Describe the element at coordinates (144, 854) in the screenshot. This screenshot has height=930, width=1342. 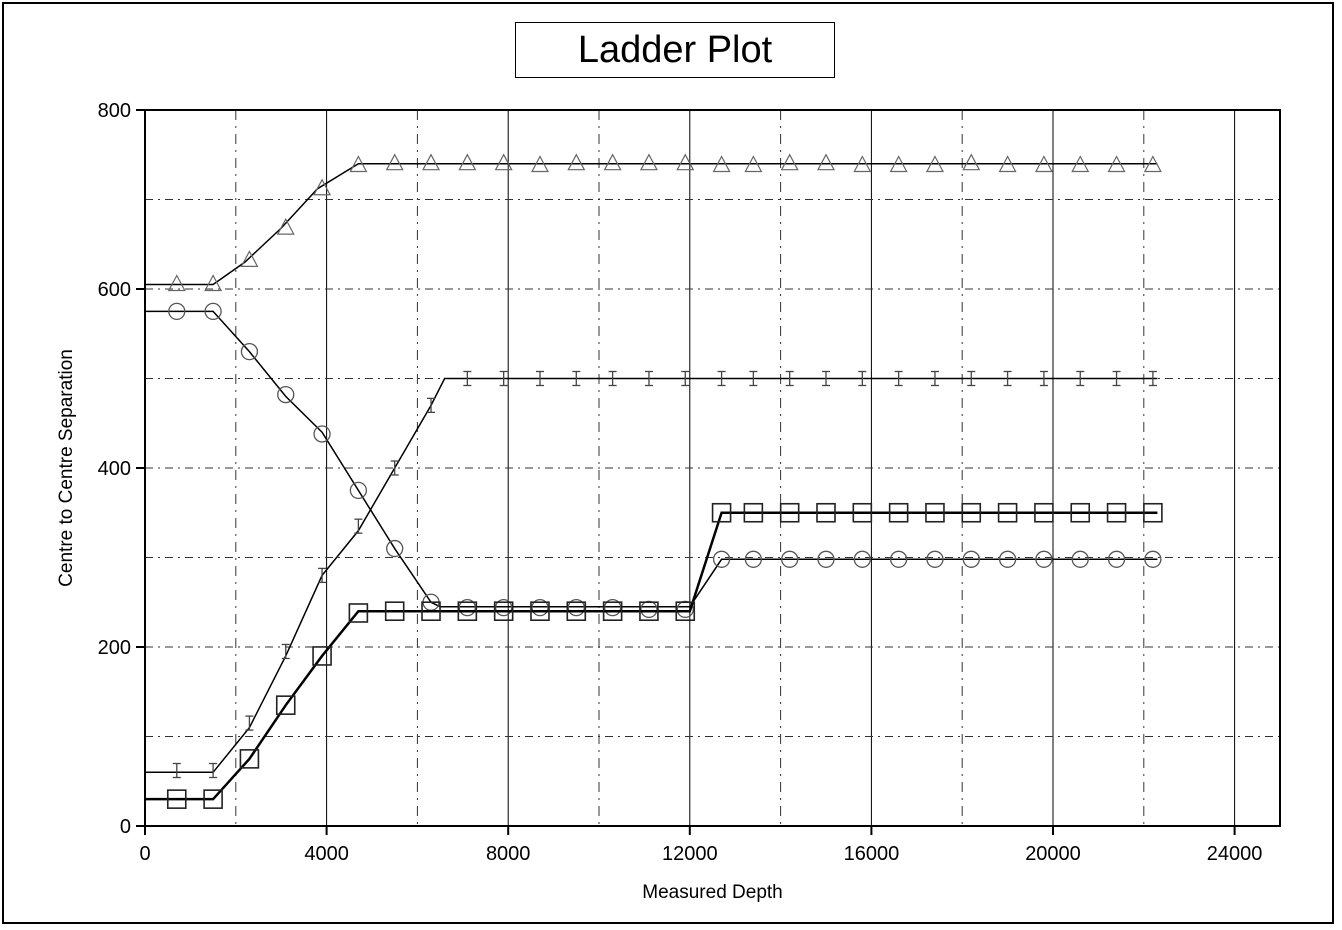
I see `x-tick-label: 0` at that location.